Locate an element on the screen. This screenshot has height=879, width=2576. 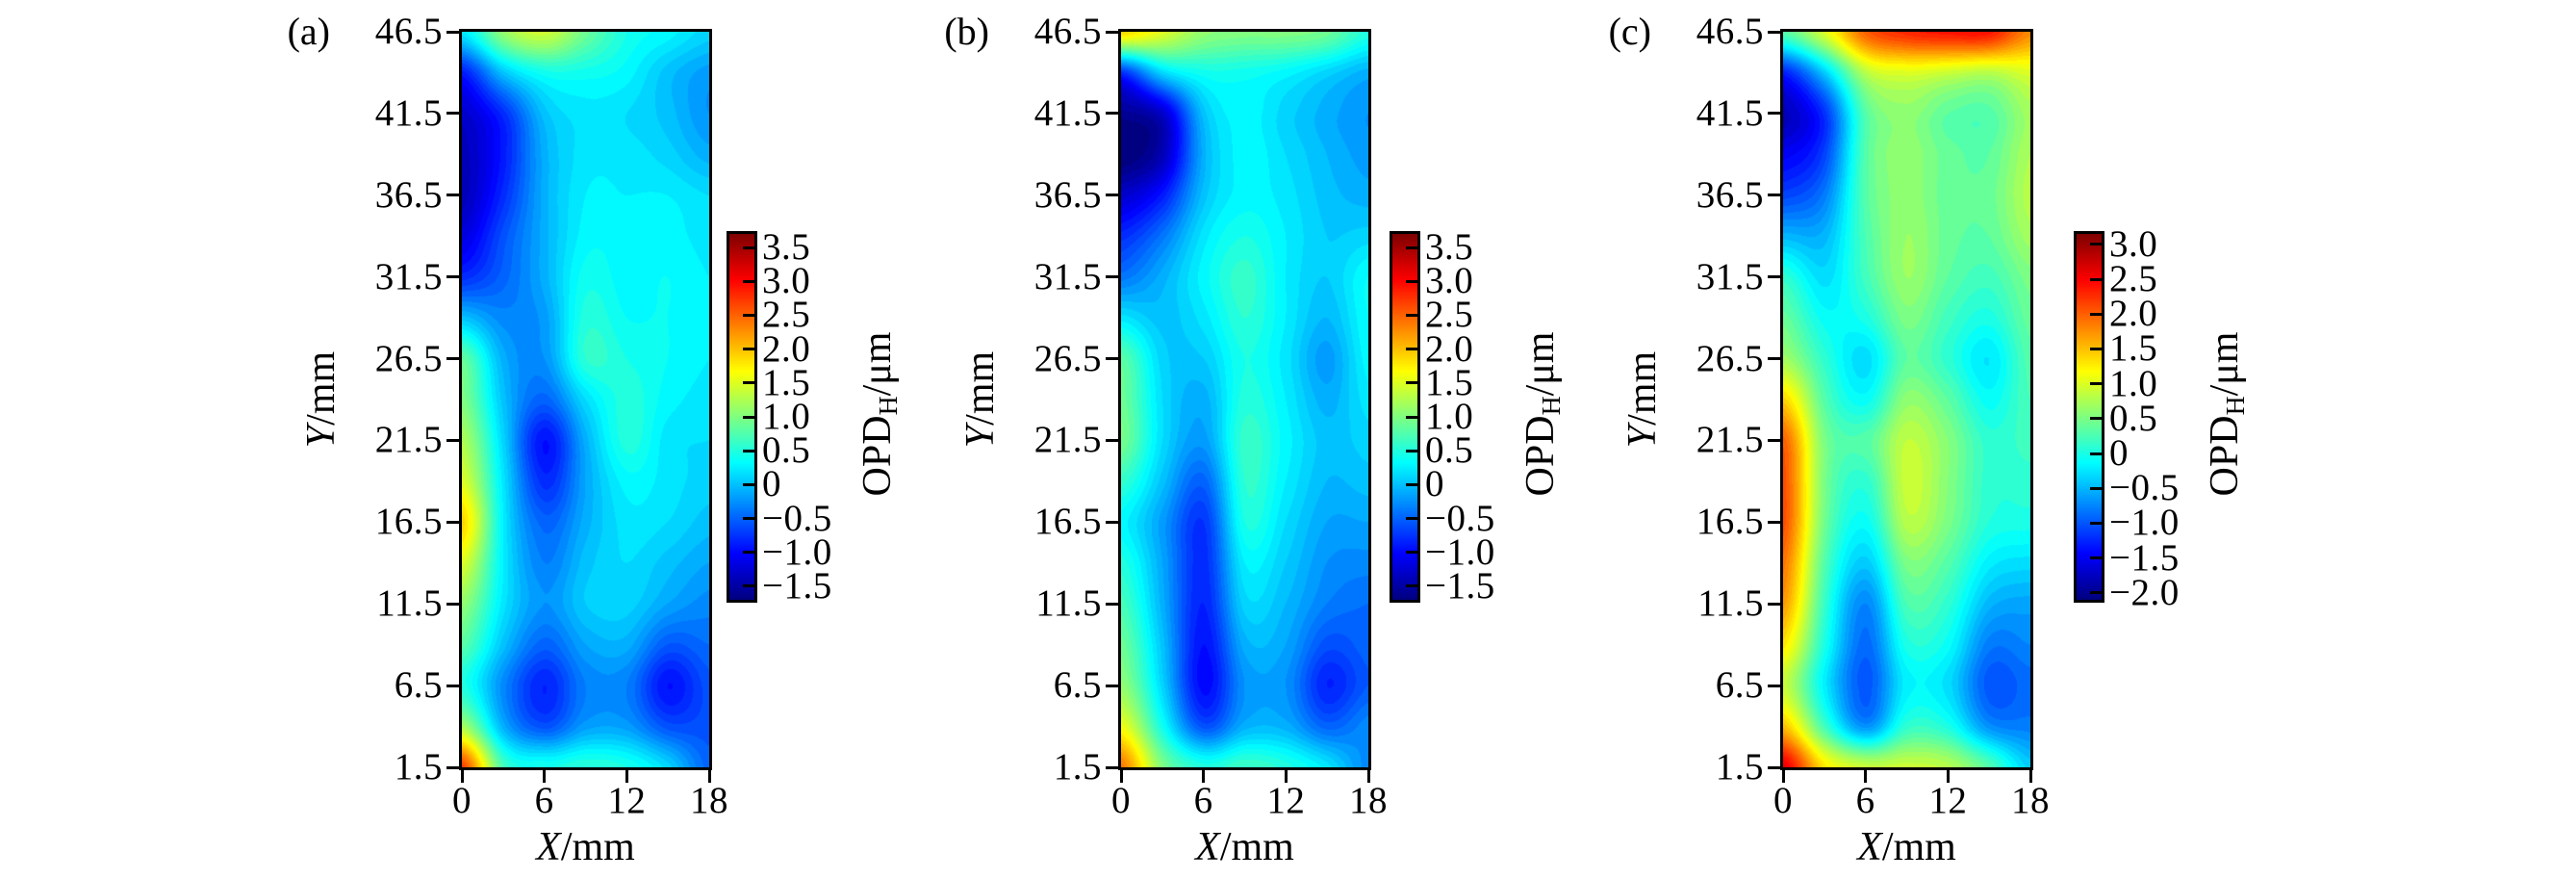
x-tick-label: 6 is located at coordinates (544, 800).